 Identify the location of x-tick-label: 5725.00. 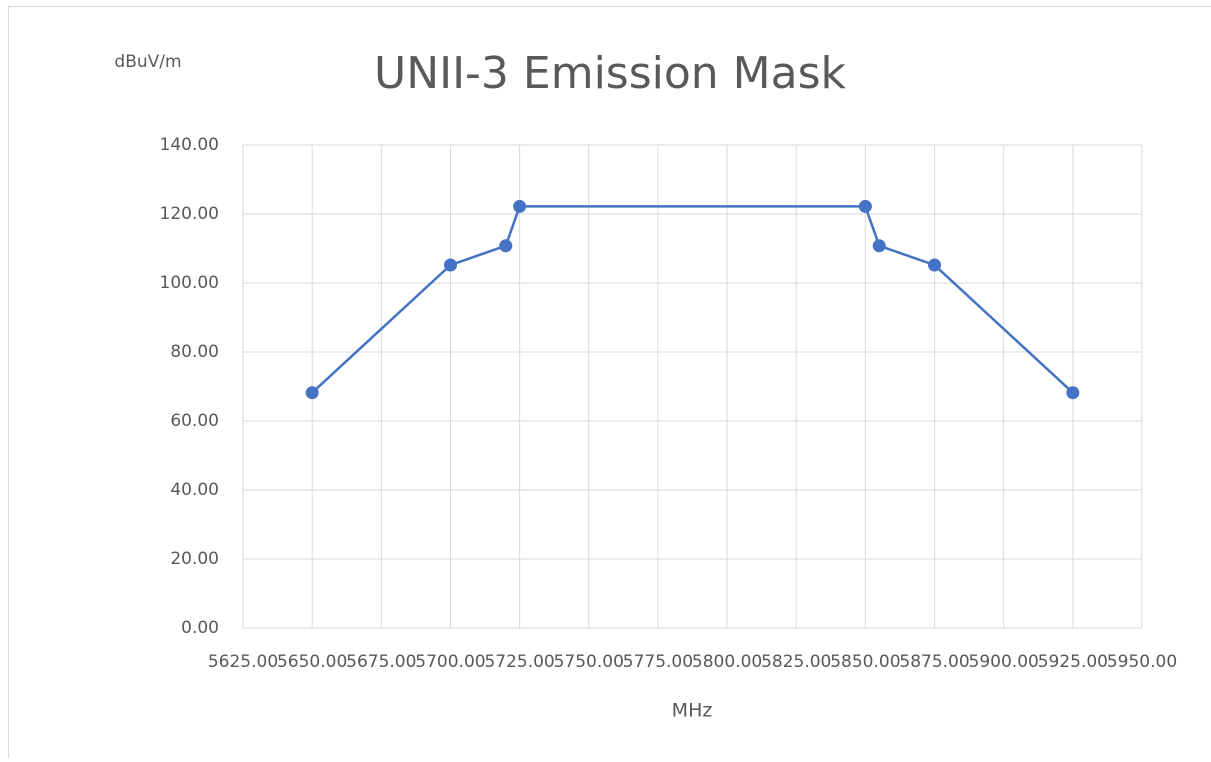
(519, 662).